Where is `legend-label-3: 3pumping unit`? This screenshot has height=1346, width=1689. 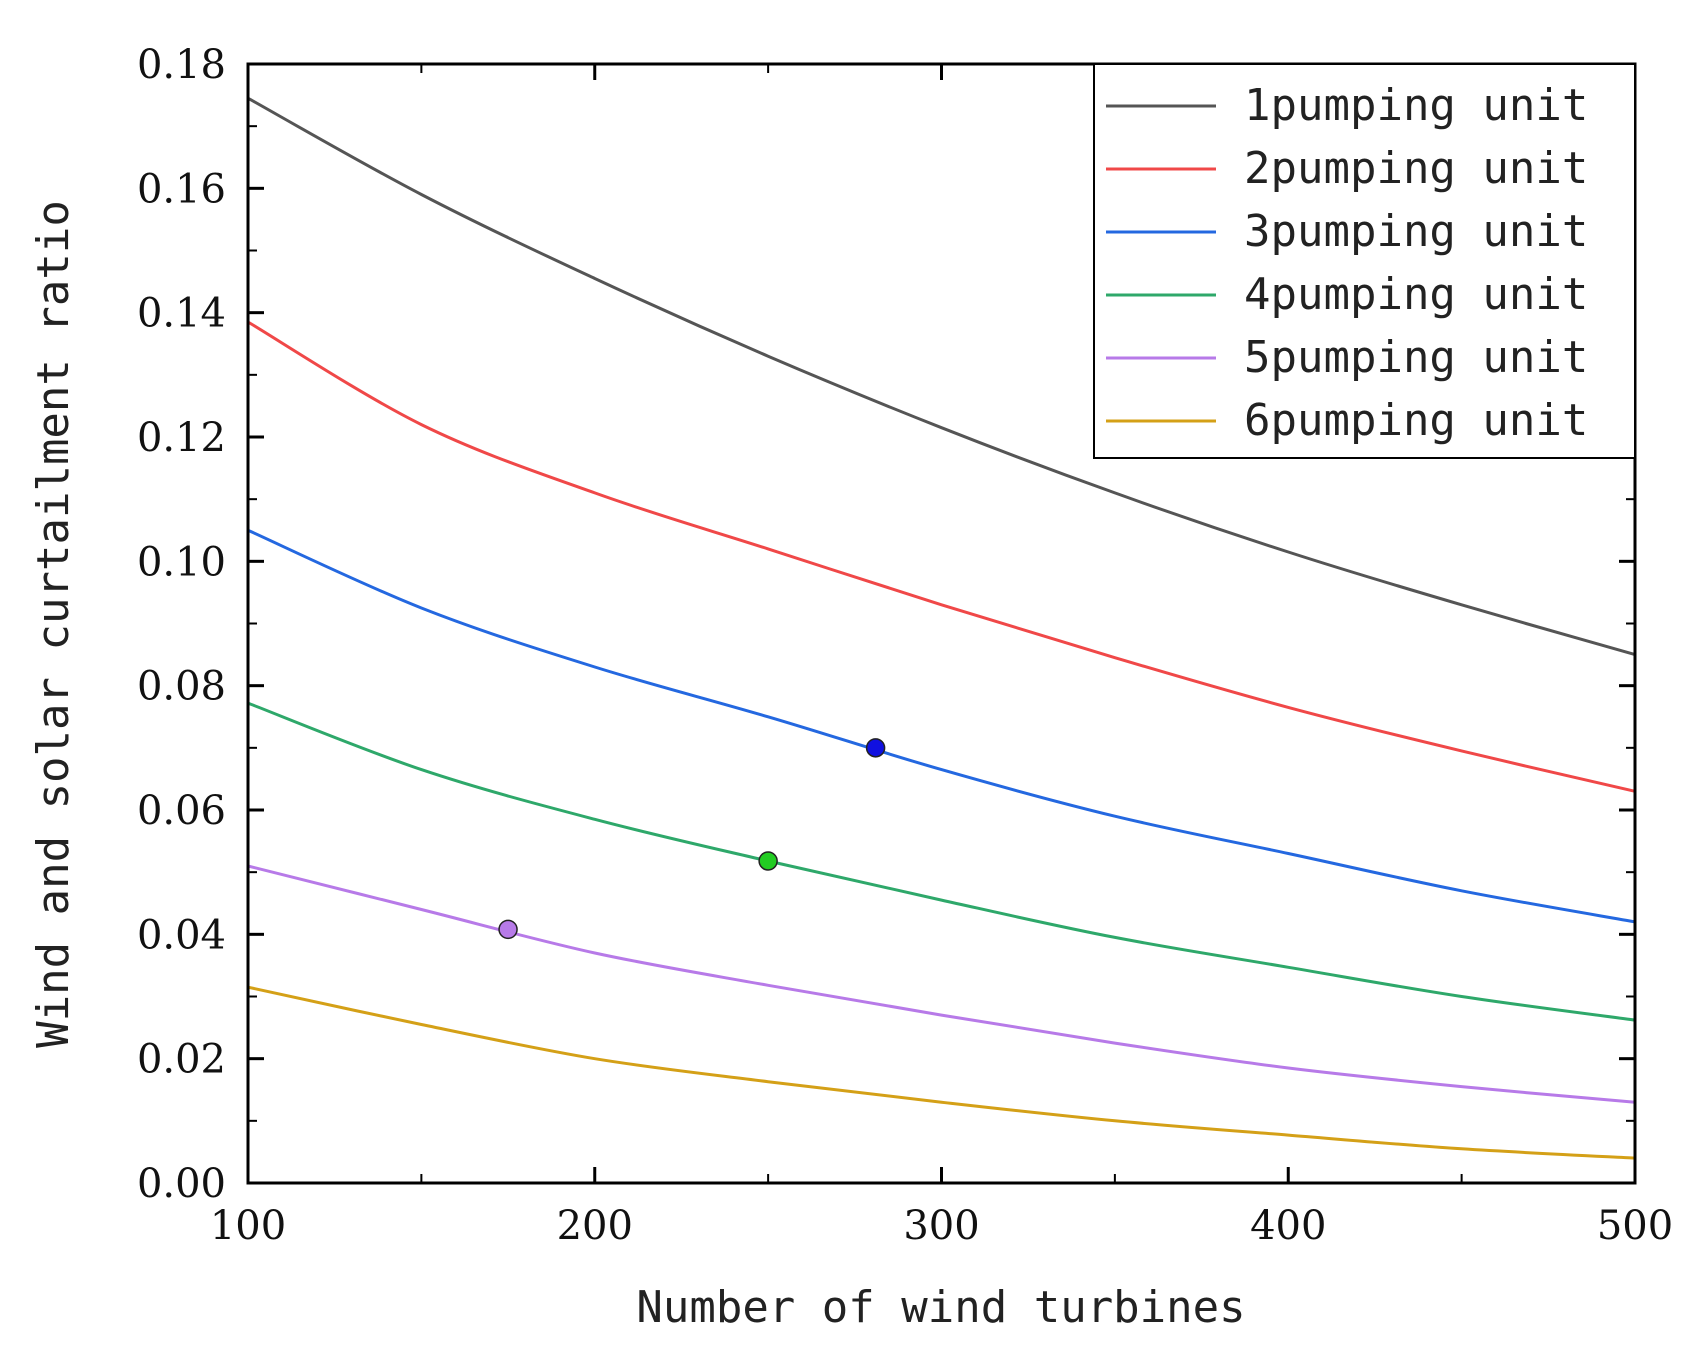 legend-label-3: 3pumping unit is located at coordinates (1416, 231).